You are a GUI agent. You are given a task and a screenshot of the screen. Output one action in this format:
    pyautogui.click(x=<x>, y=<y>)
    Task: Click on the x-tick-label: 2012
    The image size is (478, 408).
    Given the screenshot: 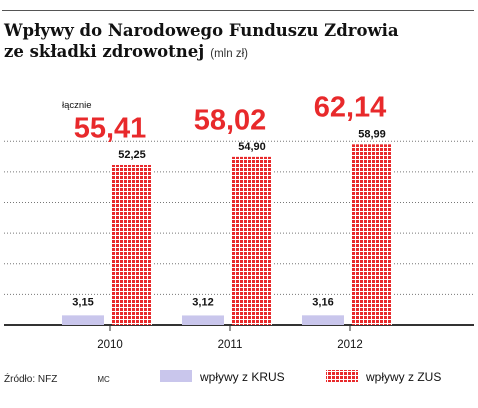 What is the action you would take?
    pyautogui.click(x=350, y=345)
    